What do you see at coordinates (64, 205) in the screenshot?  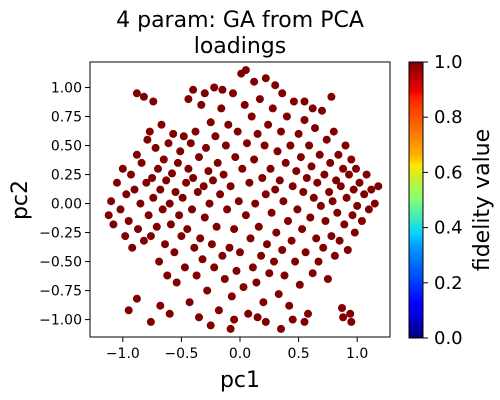 I see `y-axis-ticks: 1.00 0.75 0.50 0.25 0.00 −0.25 −0.50 −0.75 −1.00` at bounding box center [64, 205].